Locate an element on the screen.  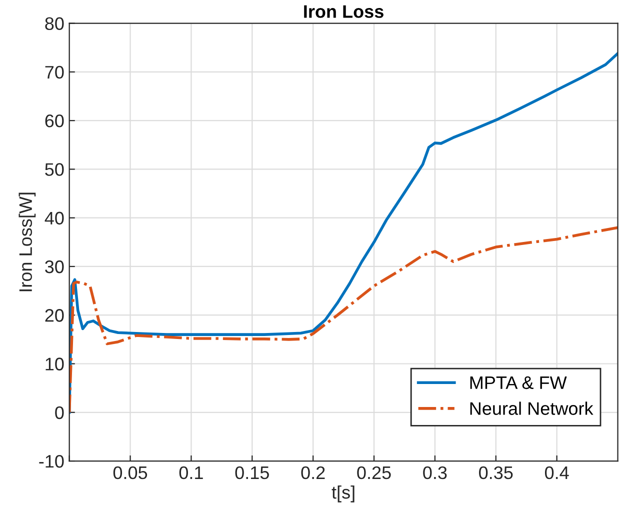
legend-label: Neural Network is located at coordinates (532, 408).